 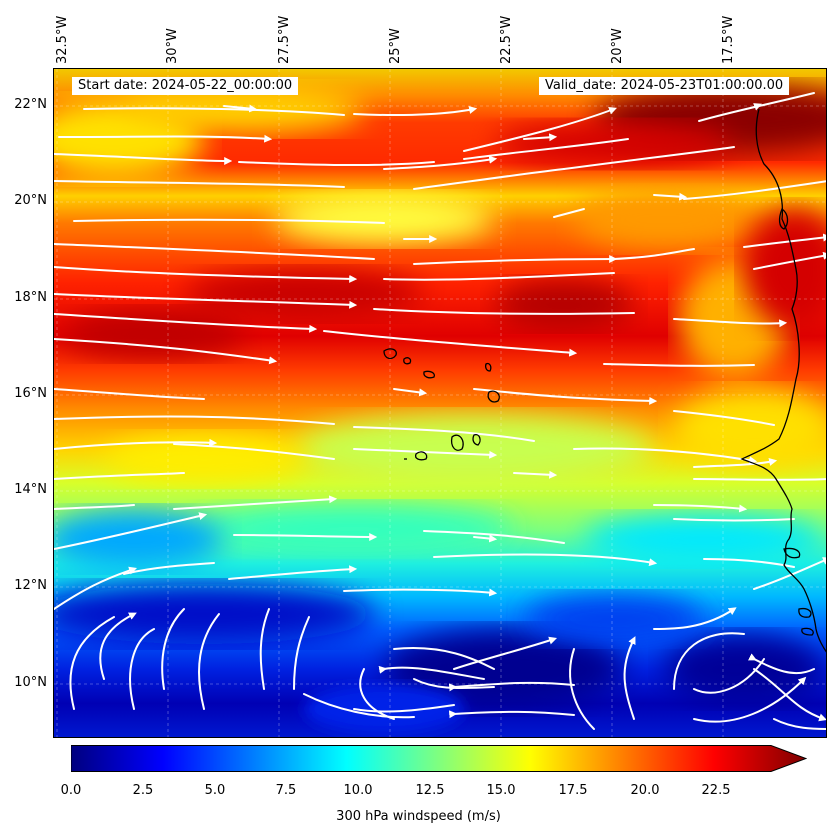 What do you see at coordinates (172, 46) in the screenshot?
I see `lon-label: 30°W` at bounding box center [172, 46].